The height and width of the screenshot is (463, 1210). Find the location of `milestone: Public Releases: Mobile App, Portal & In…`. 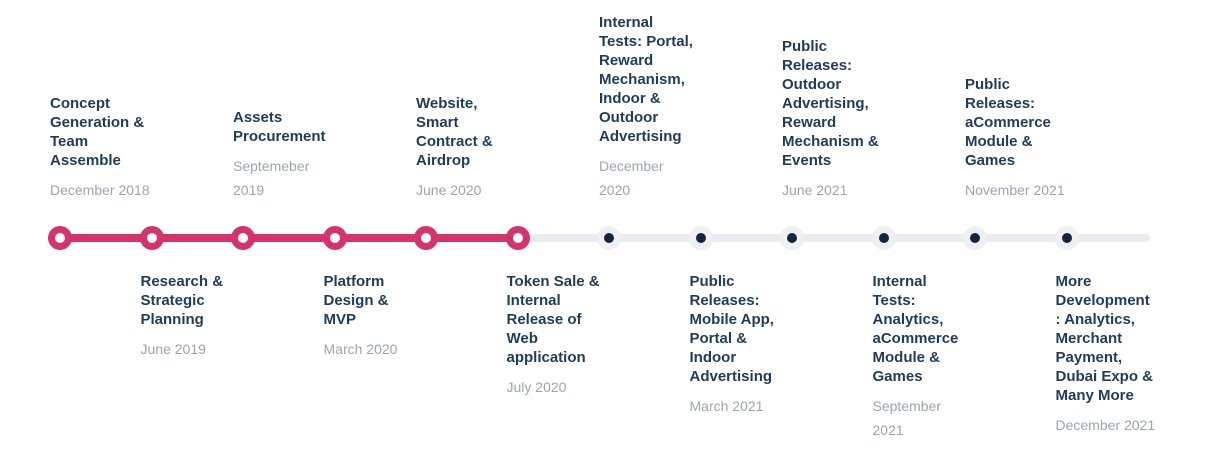

milestone: Public Releases: Mobile App, Portal & In… is located at coordinates (751, 345).